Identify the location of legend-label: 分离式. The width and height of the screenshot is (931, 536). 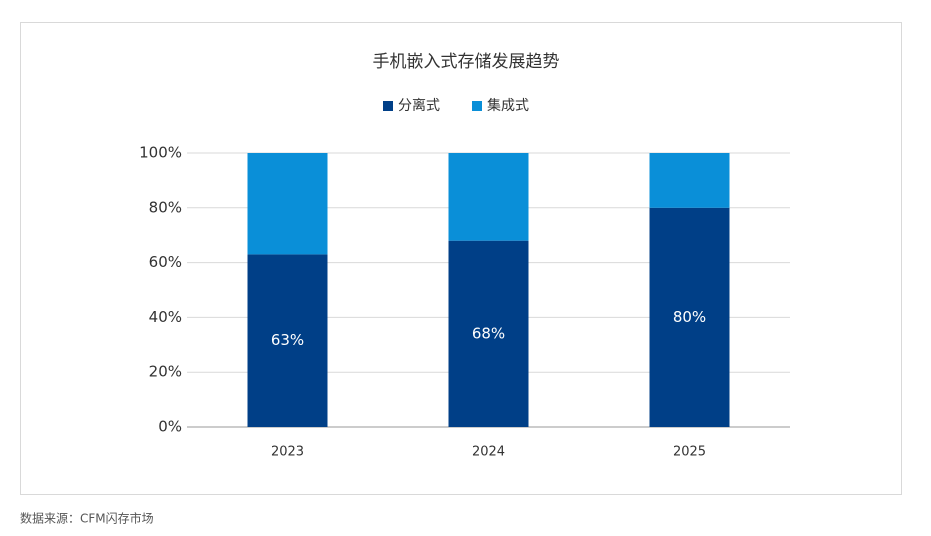
(419, 105).